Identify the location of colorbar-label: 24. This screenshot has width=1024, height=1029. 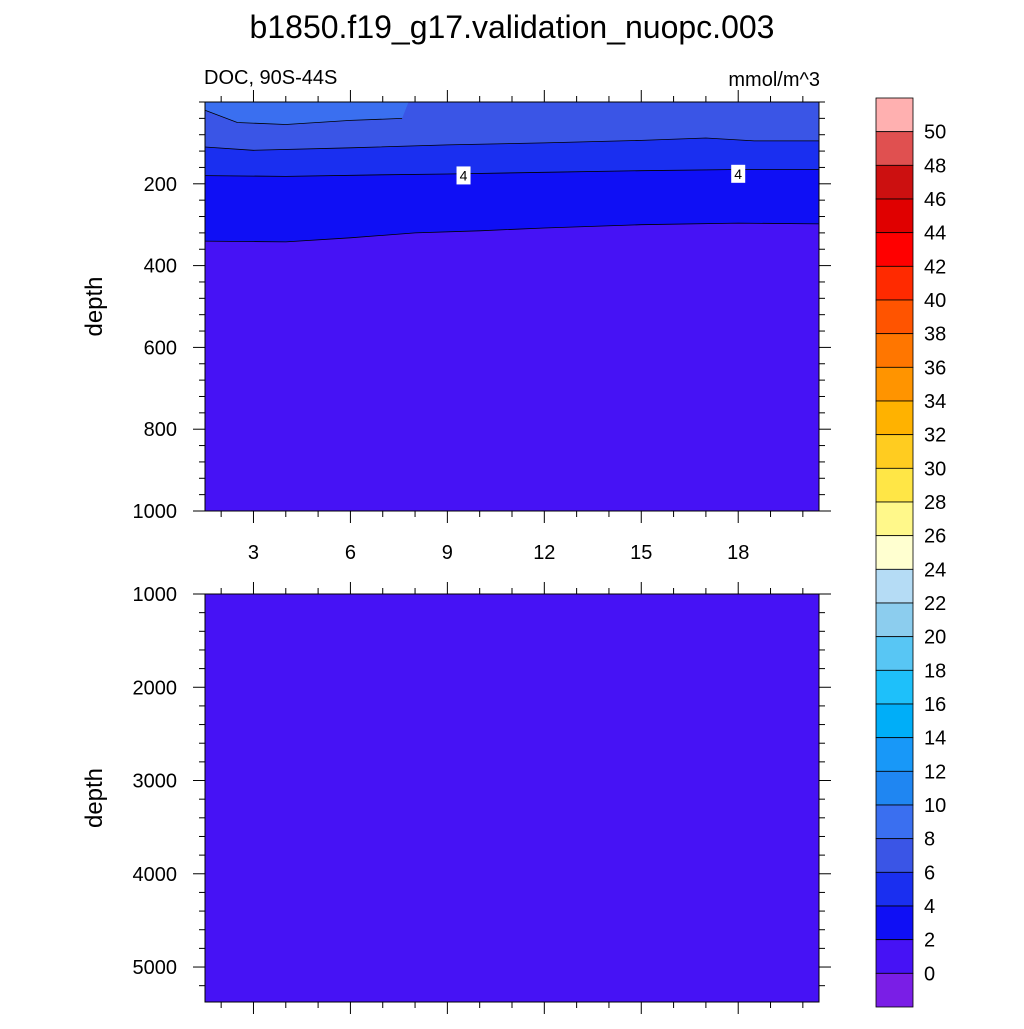
(935, 570).